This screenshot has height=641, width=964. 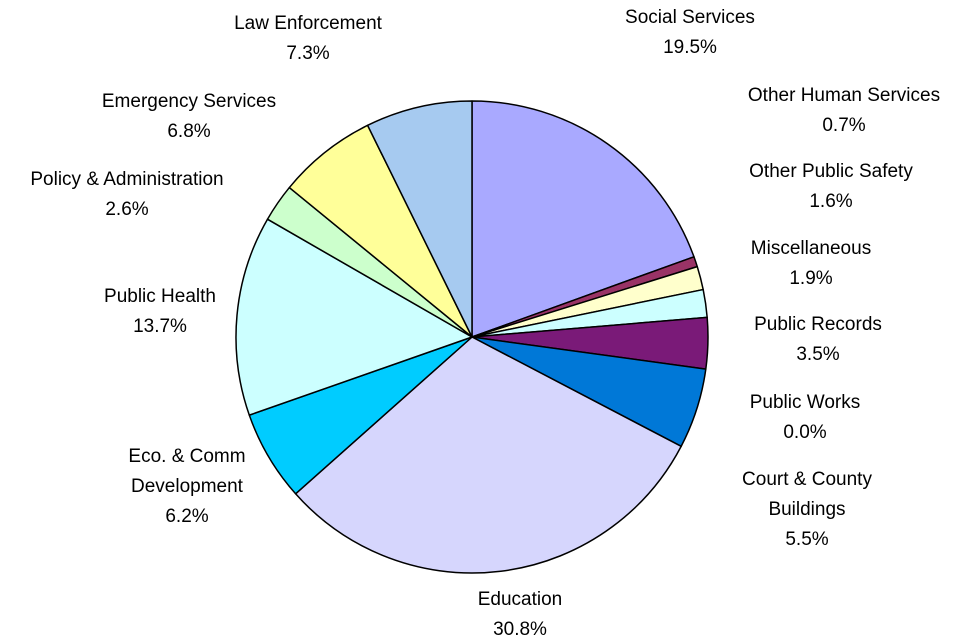 What do you see at coordinates (189, 101) in the screenshot?
I see `slice-category-label-emergency-services: Emergency Services` at bounding box center [189, 101].